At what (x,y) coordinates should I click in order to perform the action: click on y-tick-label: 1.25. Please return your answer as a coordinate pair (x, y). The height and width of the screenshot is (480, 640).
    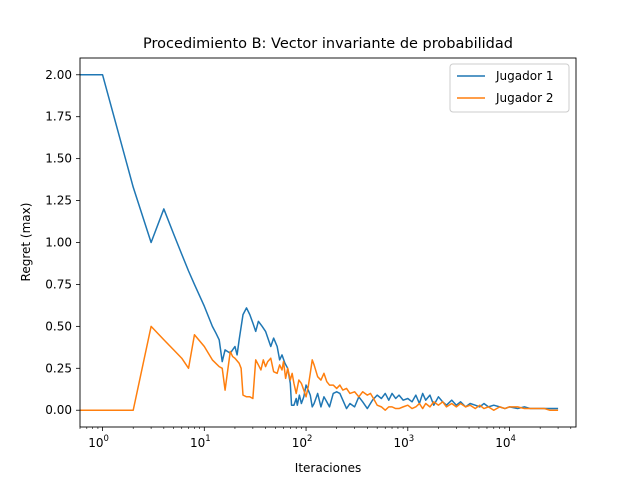
    Looking at the image, I should click on (58, 201).